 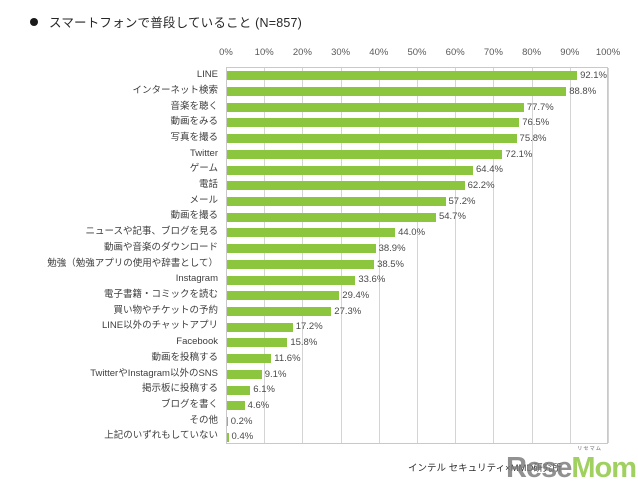 I want to click on bar-row: 9.1%, so click(x=417, y=374).